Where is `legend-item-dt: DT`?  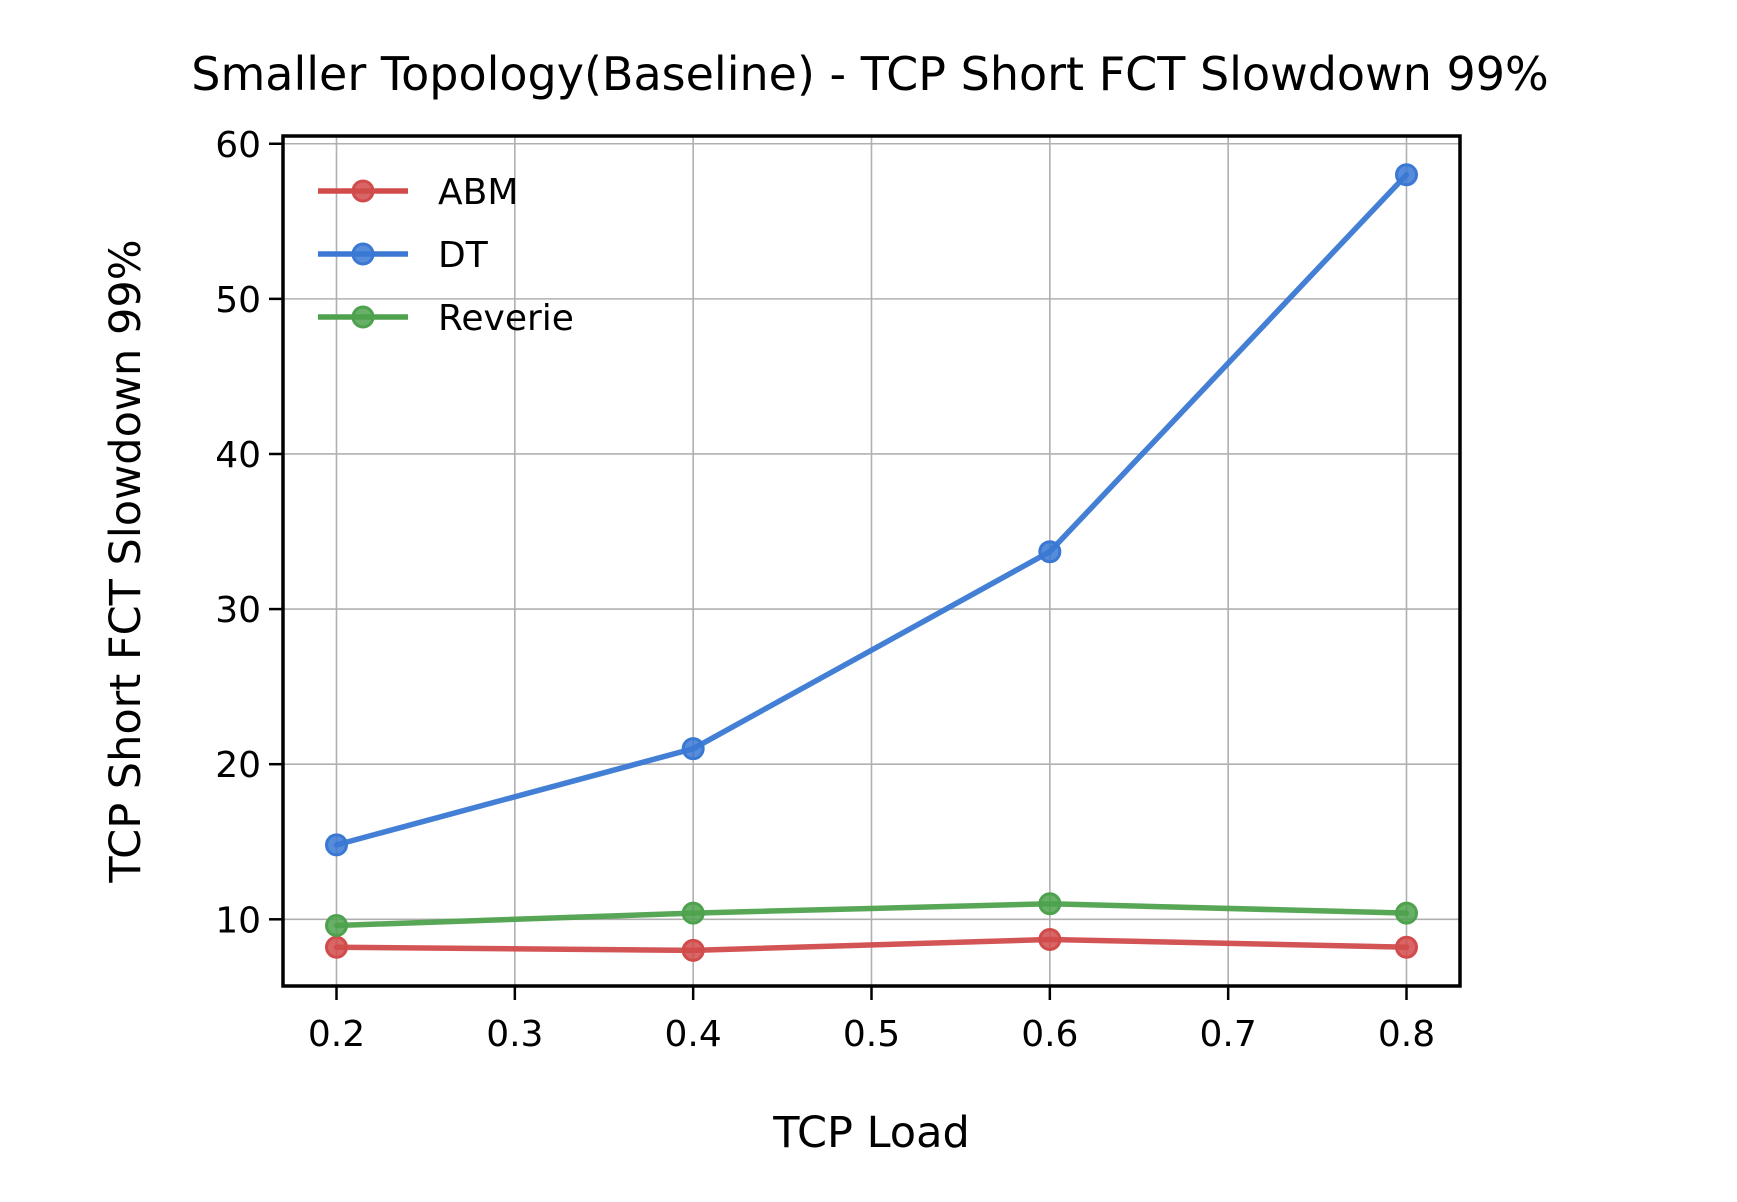 legend-item-dt: DT is located at coordinates (403, 255).